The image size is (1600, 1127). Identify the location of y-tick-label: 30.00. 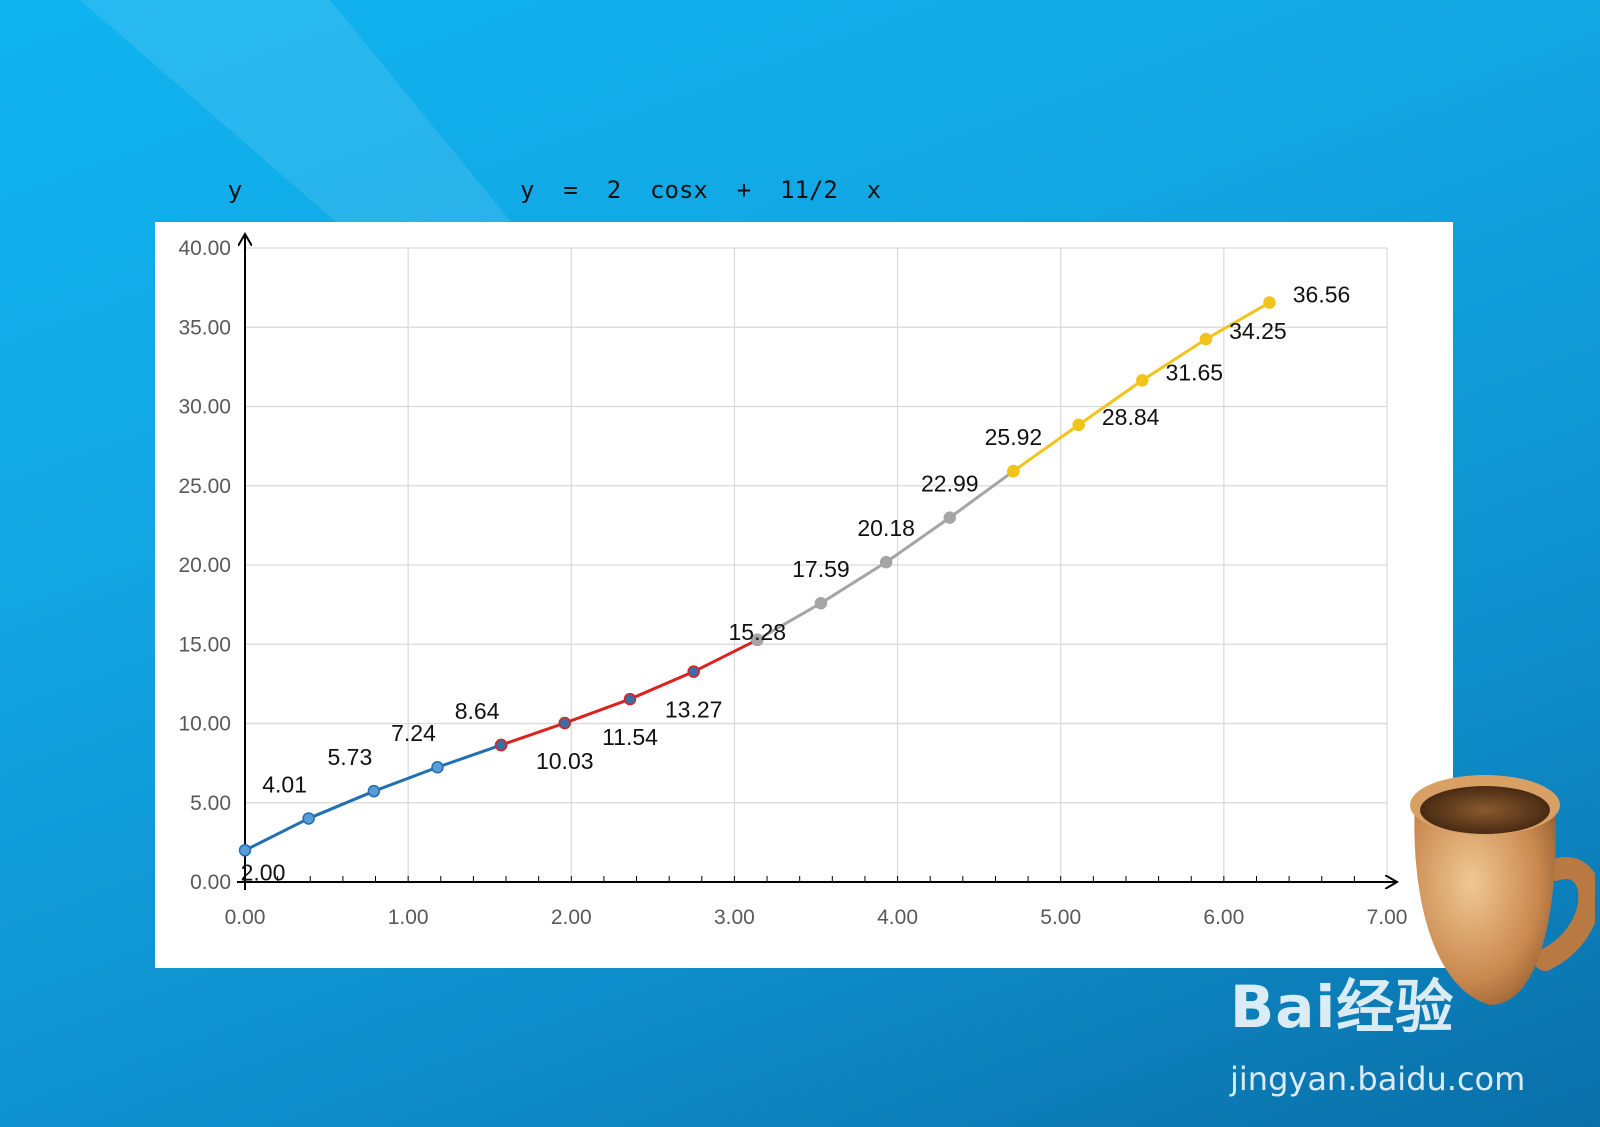
(204, 407).